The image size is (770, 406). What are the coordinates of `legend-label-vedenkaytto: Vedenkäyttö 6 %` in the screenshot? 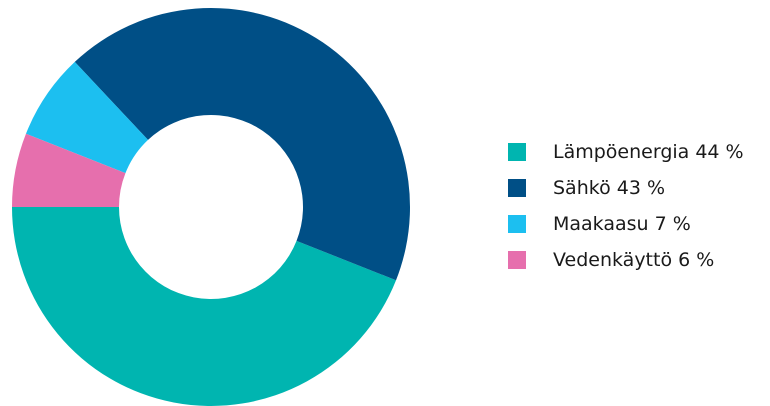 It's located at (634, 260).